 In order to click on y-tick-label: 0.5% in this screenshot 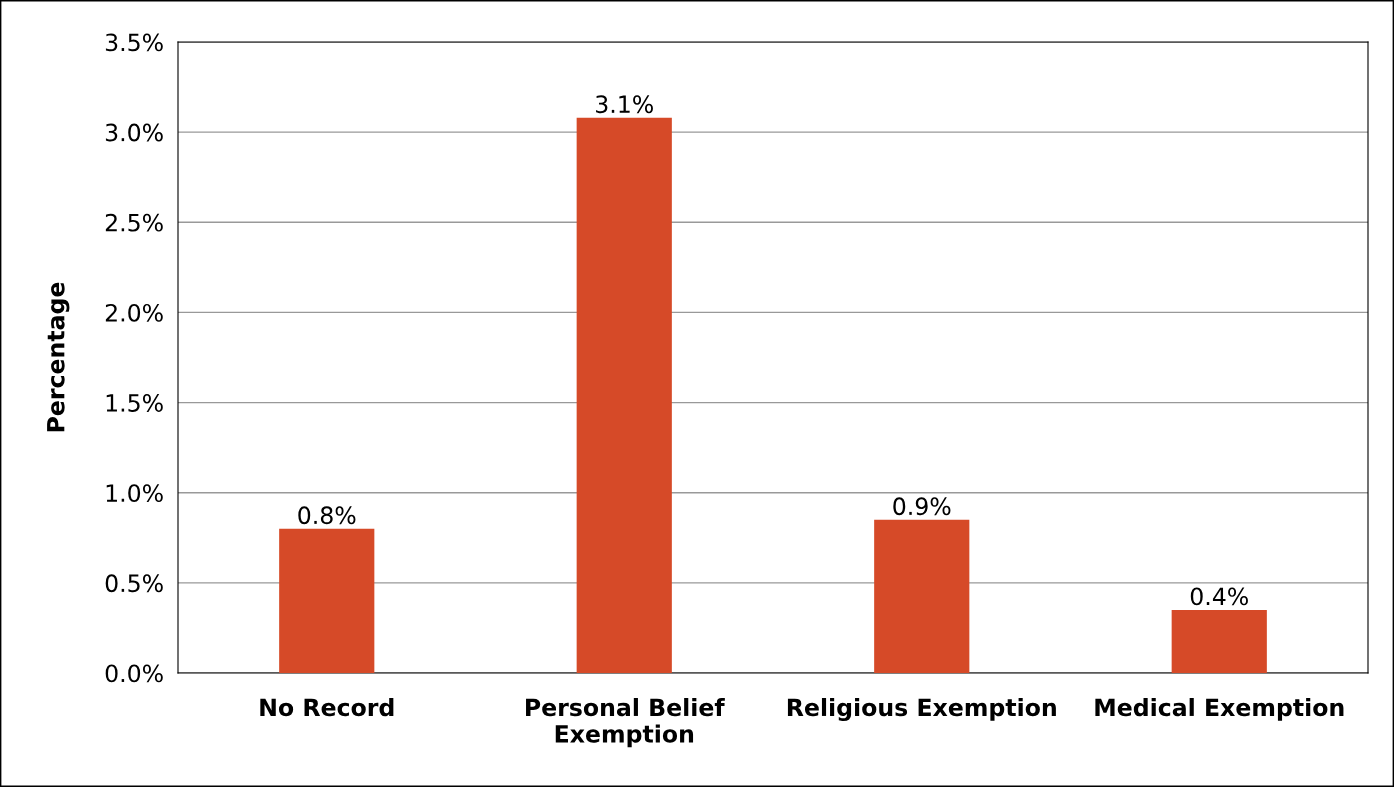, I will do `click(134, 583)`.